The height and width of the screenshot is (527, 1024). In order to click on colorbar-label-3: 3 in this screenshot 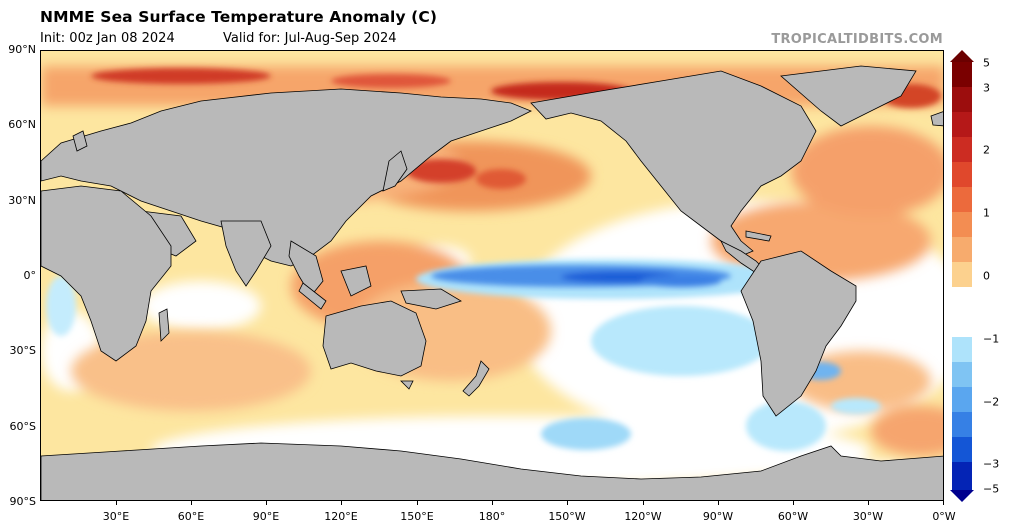, I will do `click(986, 88)`.